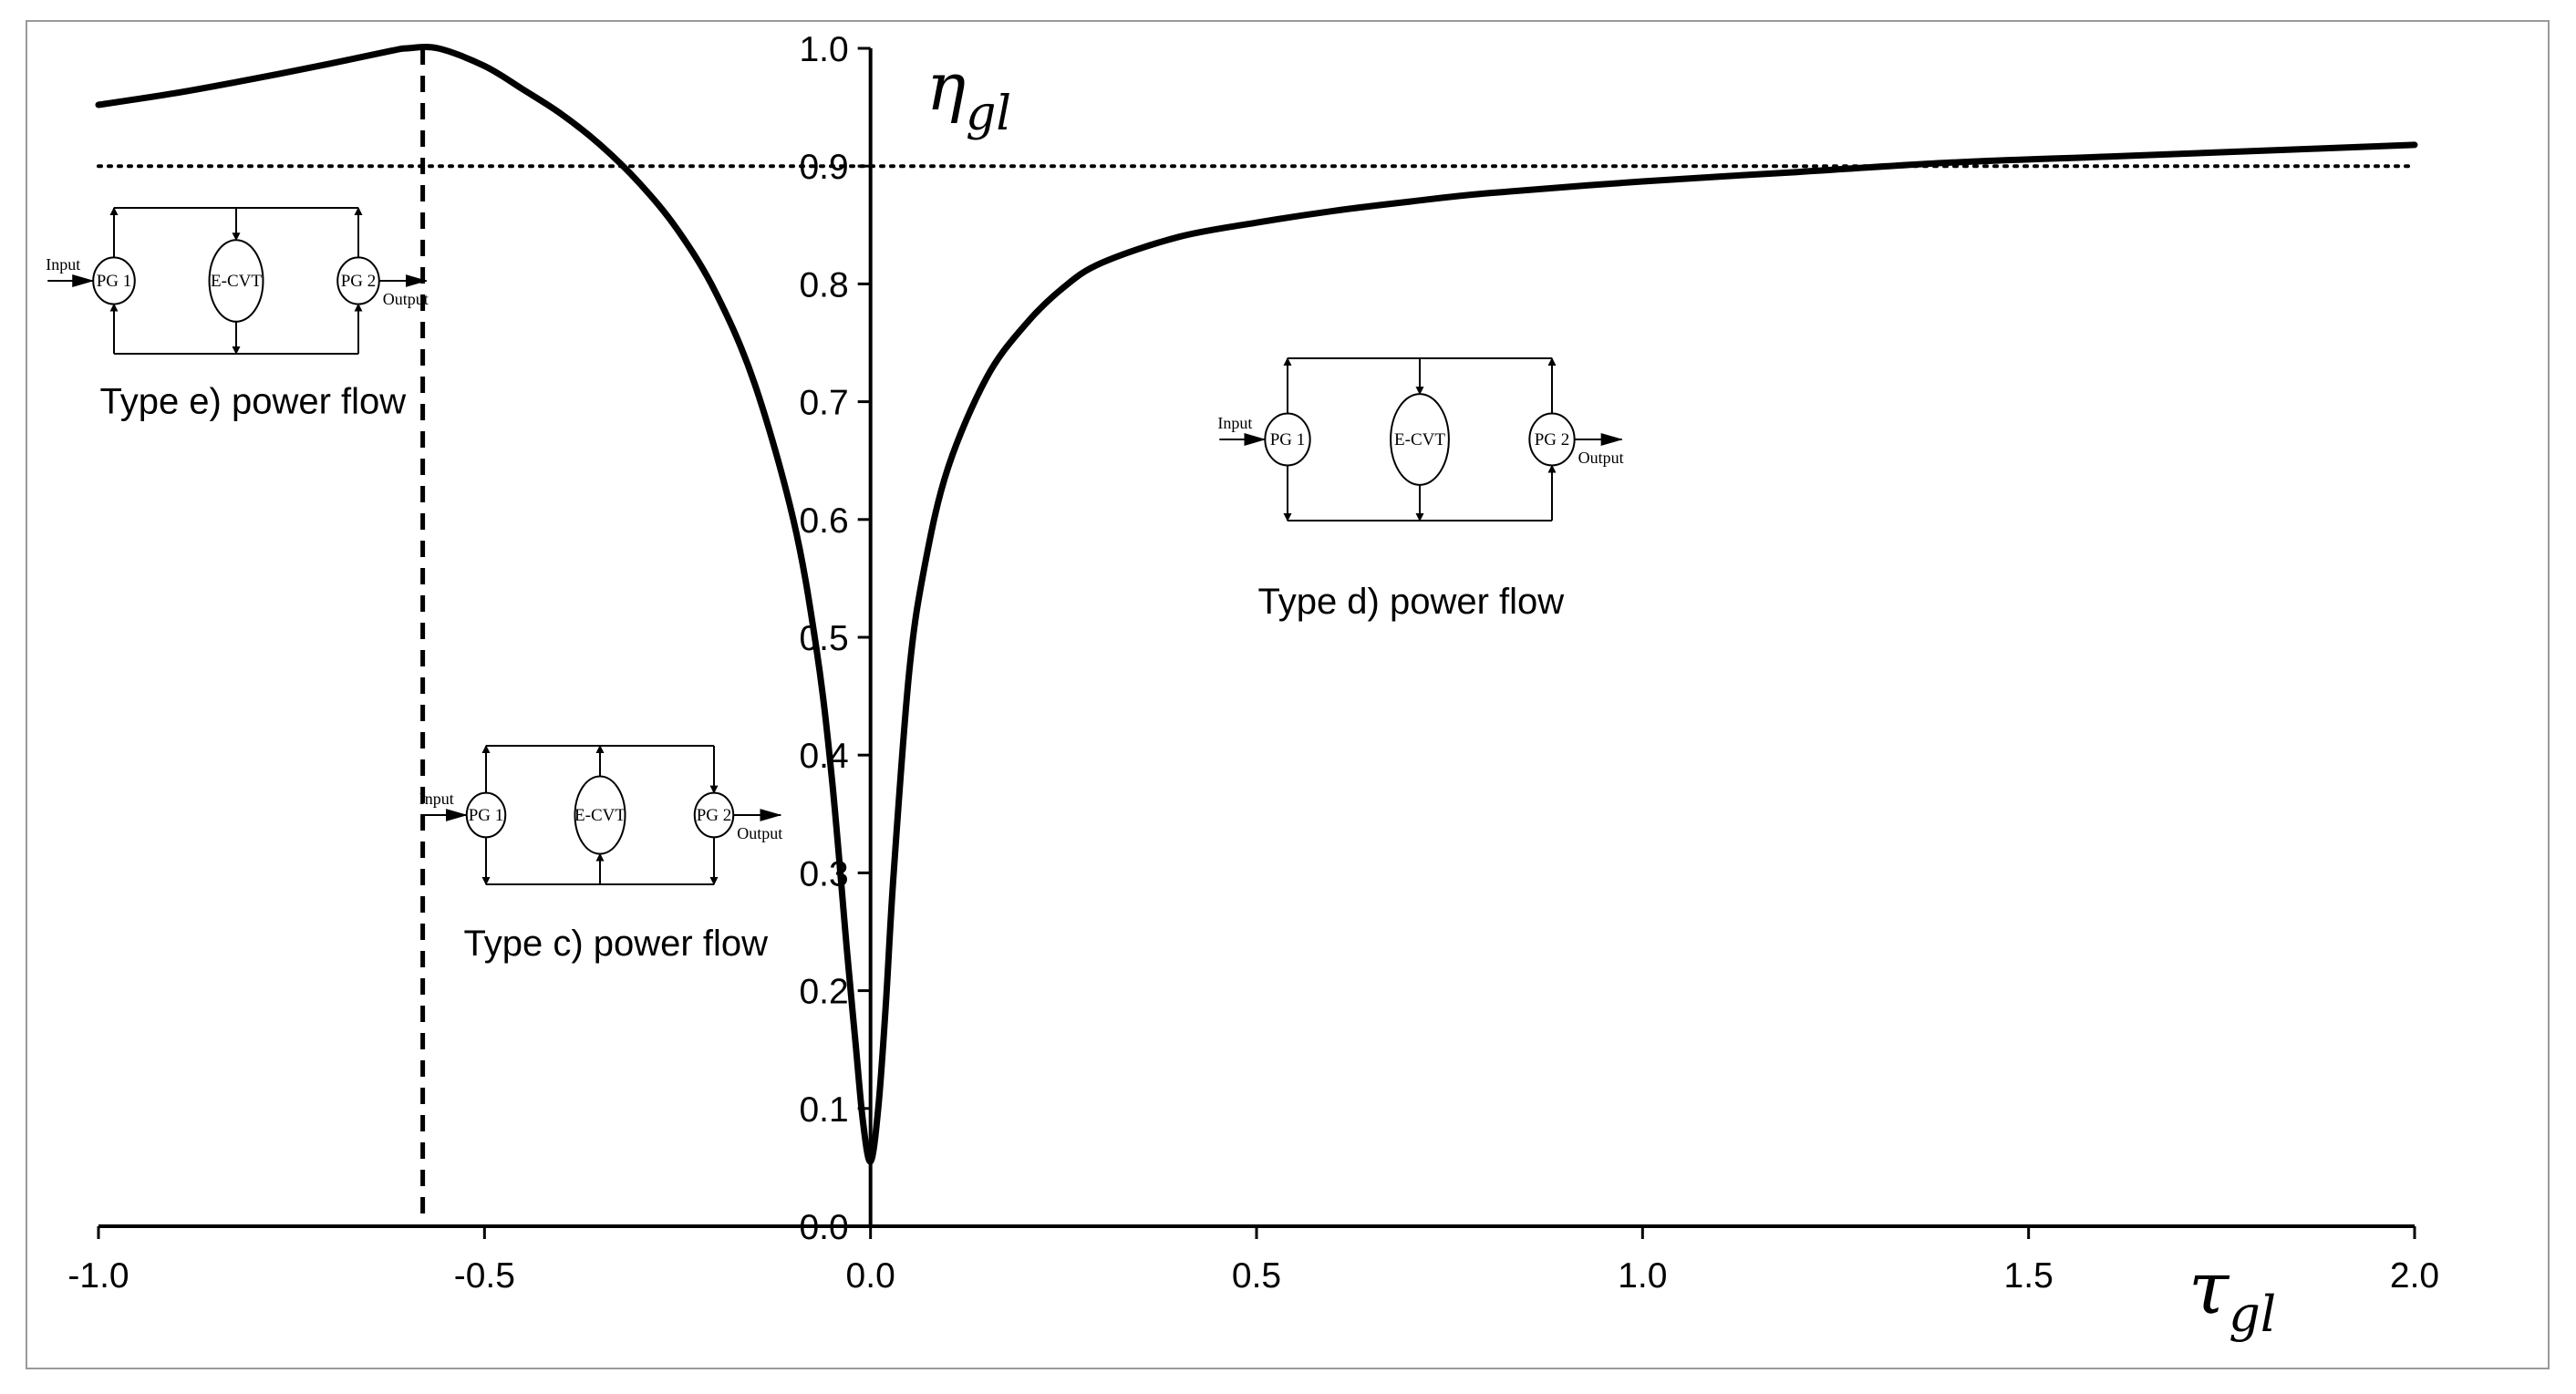 This screenshot has height=1394, width=2576. I want to click on x-tick-label: 0.5, so click(1256, 1276).